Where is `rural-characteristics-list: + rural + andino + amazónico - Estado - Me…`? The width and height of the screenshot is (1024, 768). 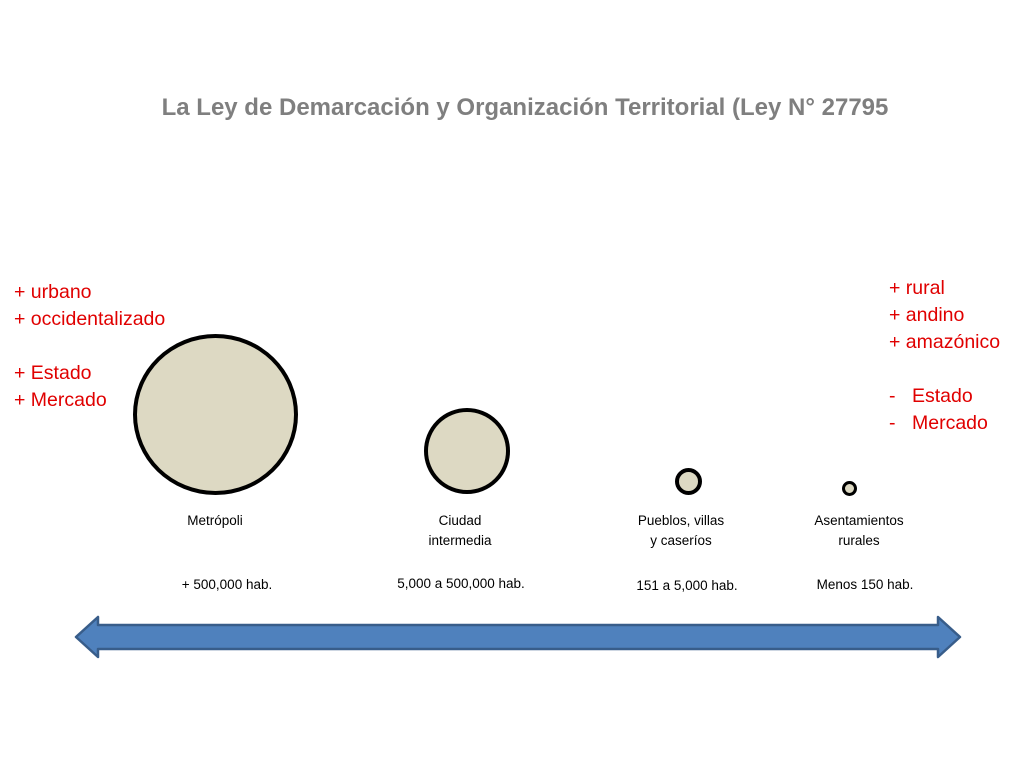 rural-characteristics-list: + rural + andino + amazónico - Estado - Me… is located at coordinates (944, 356).